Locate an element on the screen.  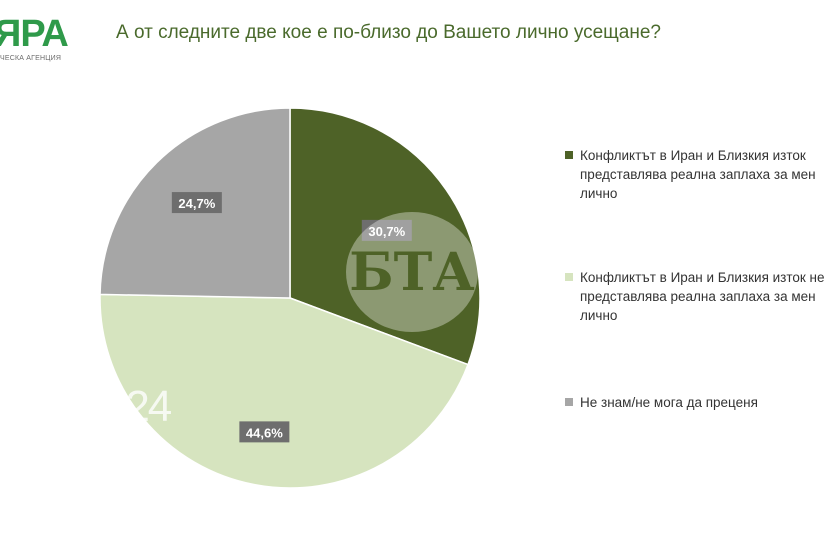
data-label-text: 24,7% is located at coordinates (196, 203).